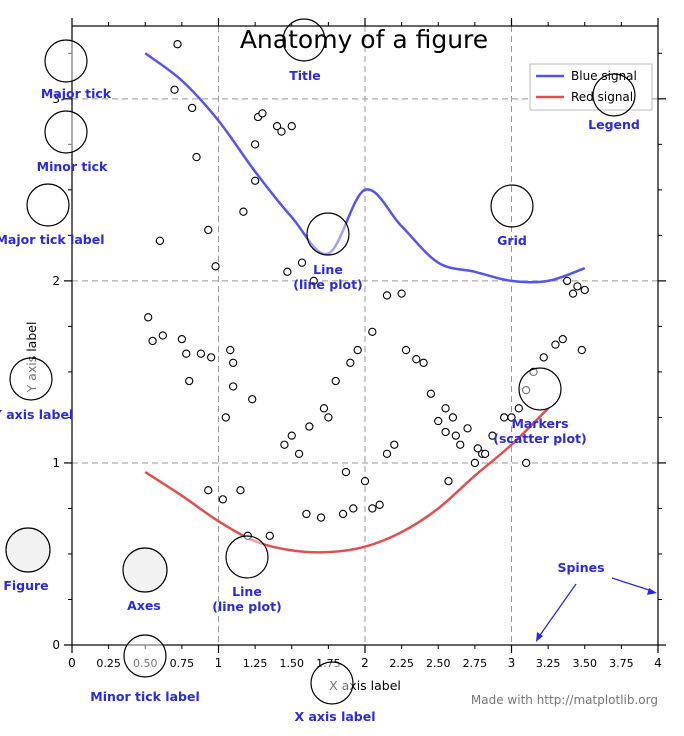 The image size is (684, 736). What do you see at coordinates (25, 585) in the screenshot?
I see `label-figure: Figure` at bounding box center [25, 585].